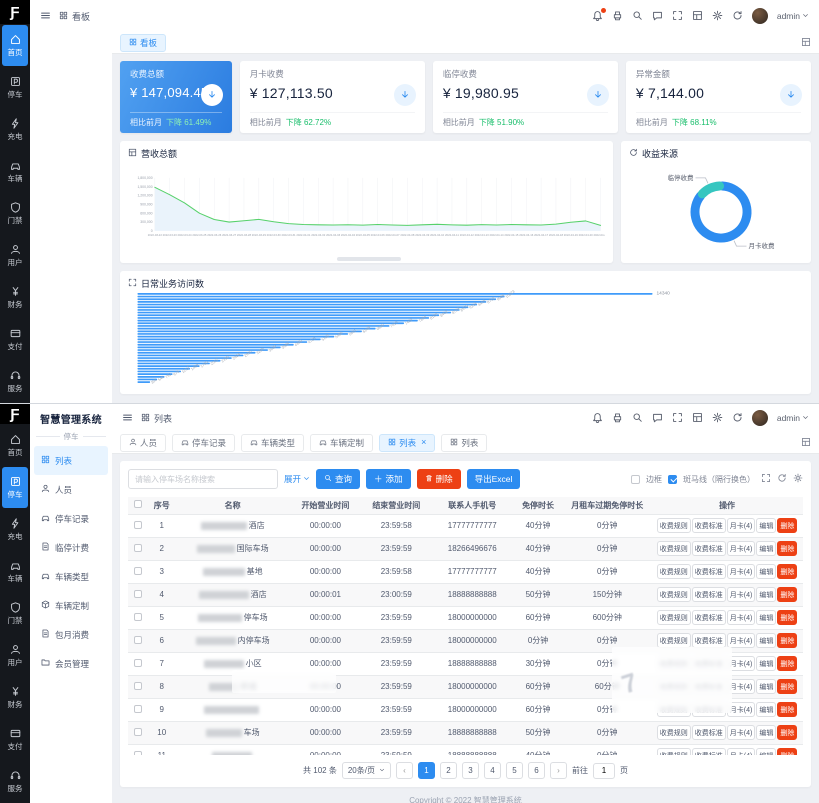 This screenshot has width=819, height=803. I want to click on page-button-4: 4, so click(492, 770).